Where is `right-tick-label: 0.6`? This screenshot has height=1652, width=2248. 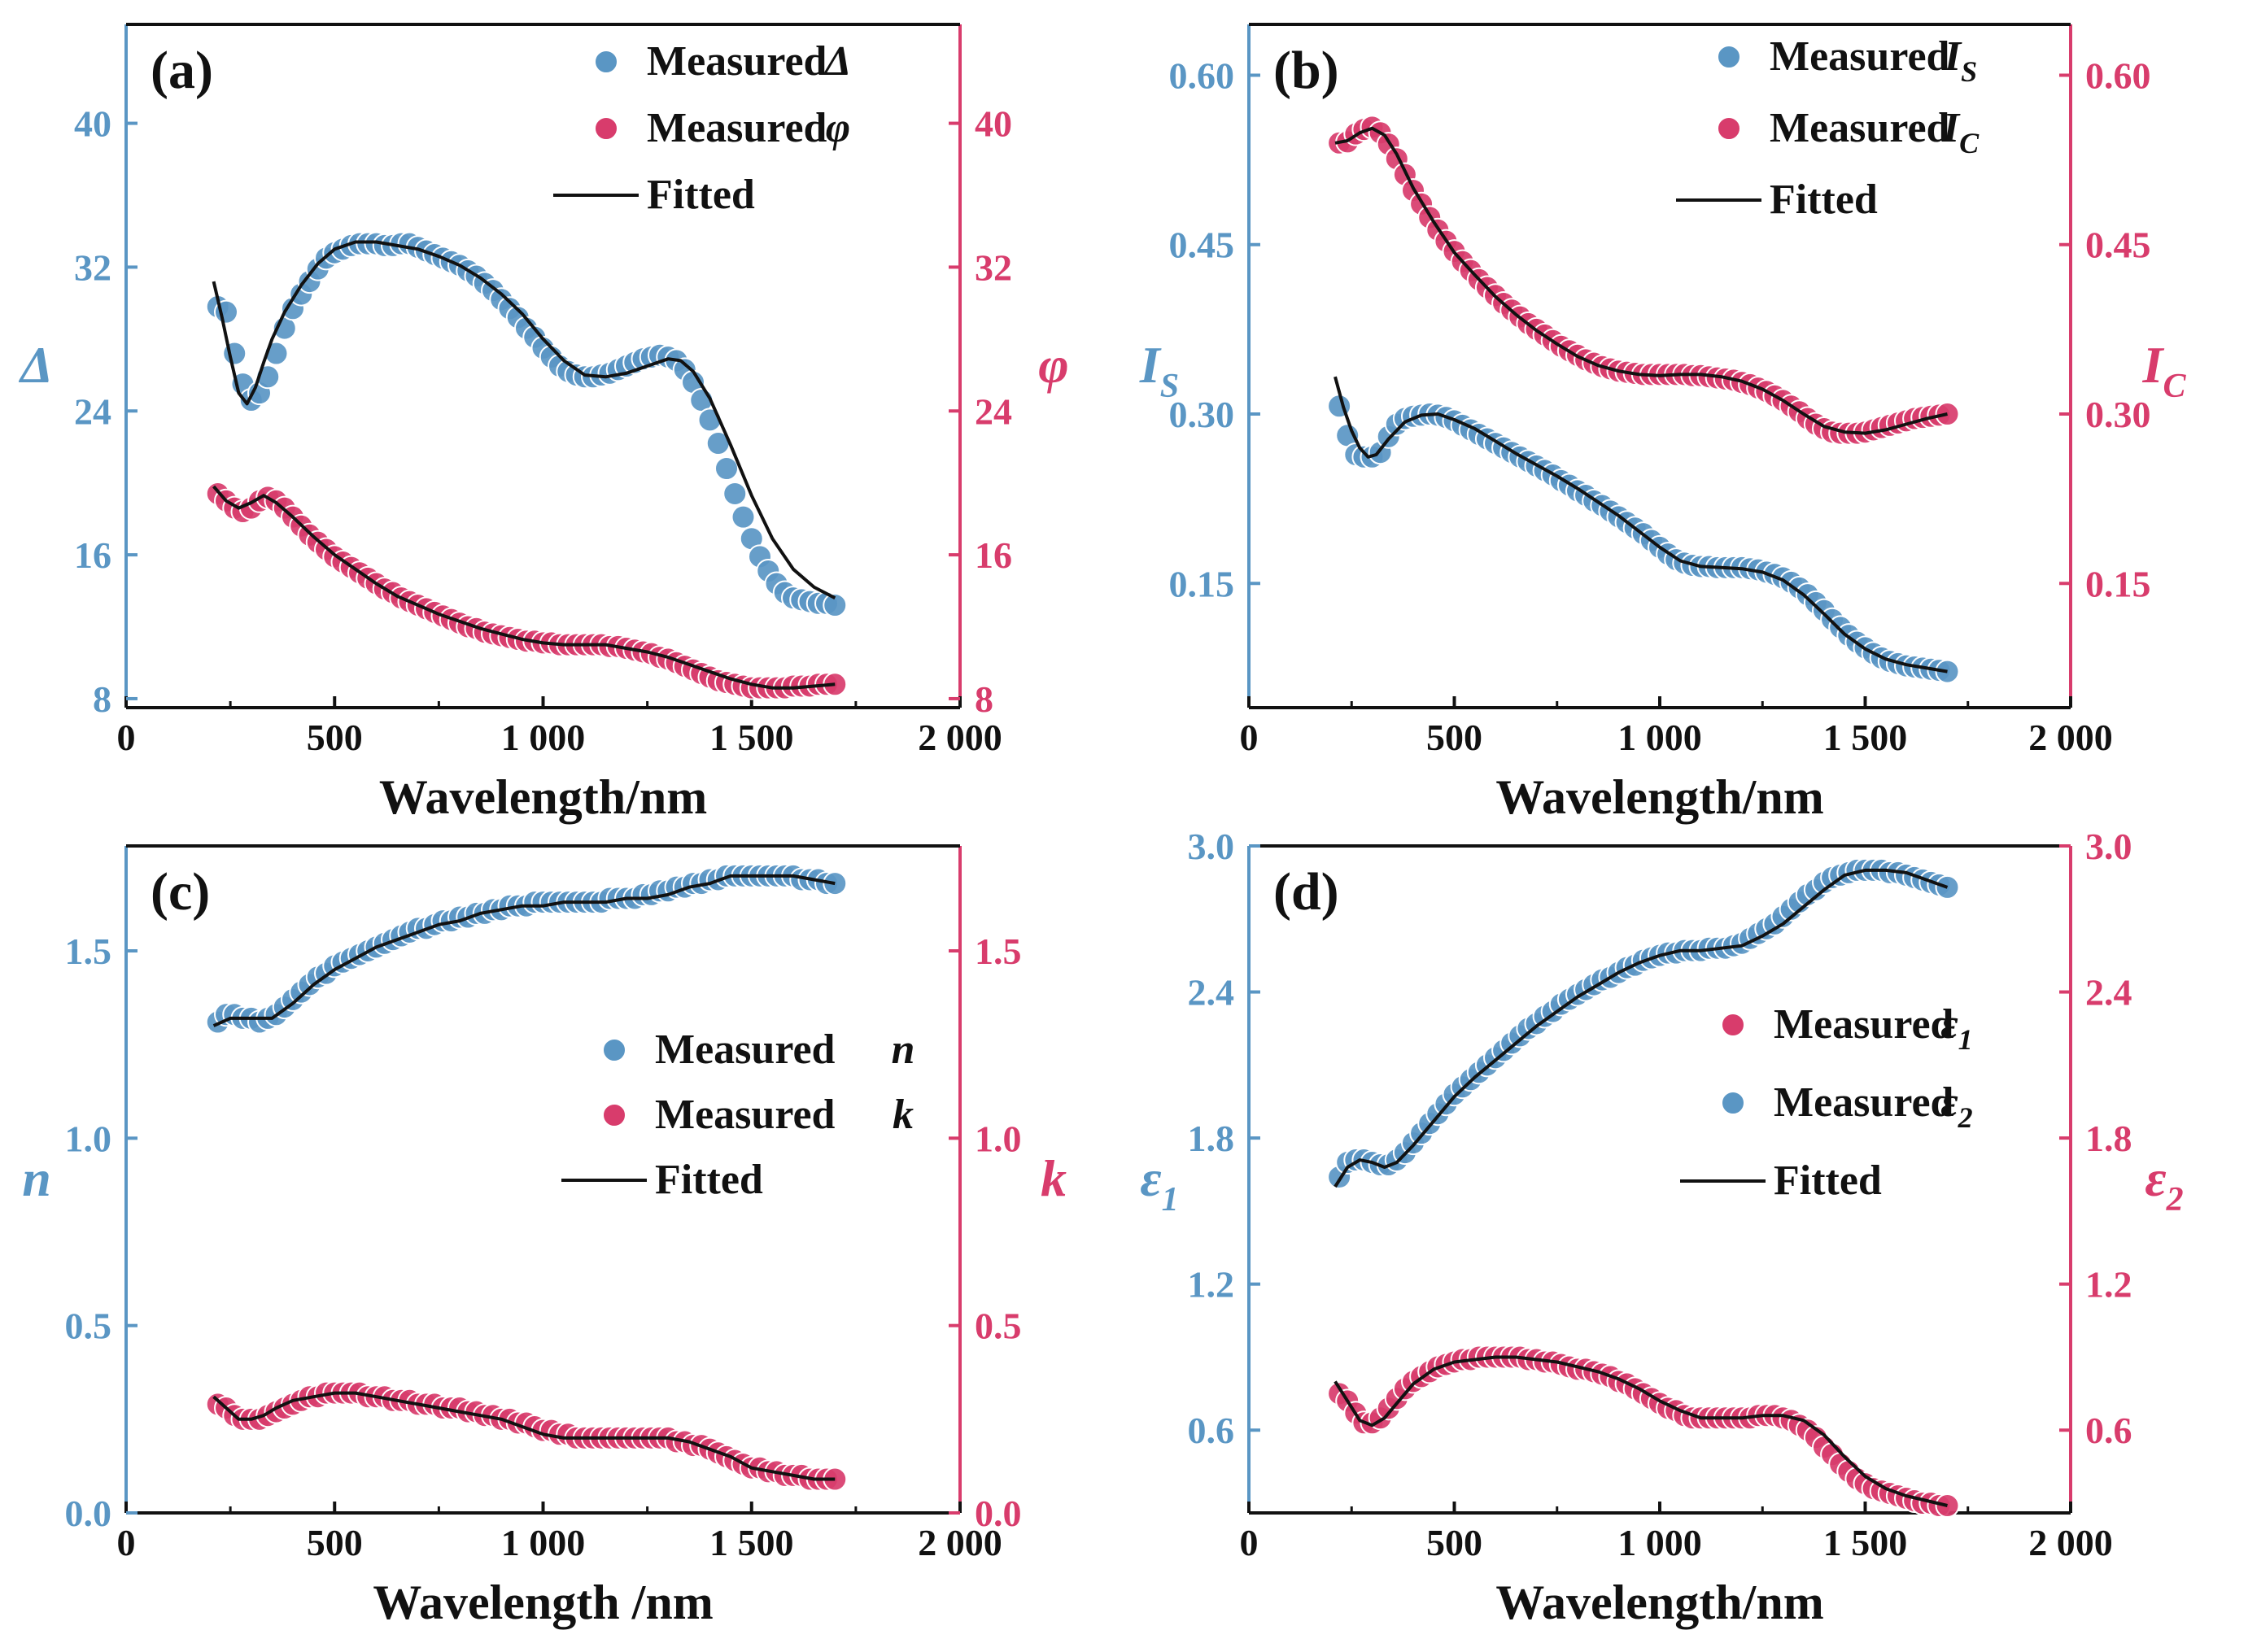 right-tick-label: 0.6 is located at coordinates (2108, 1430).